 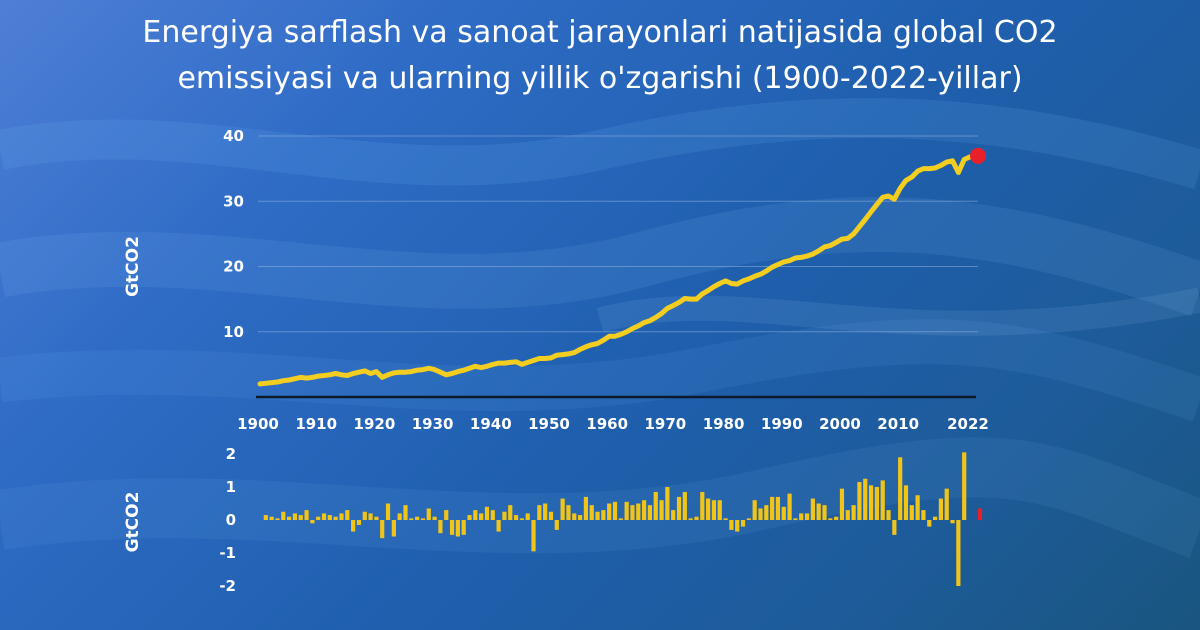 I want to click on latest-bar, so click(x=980, y=514).